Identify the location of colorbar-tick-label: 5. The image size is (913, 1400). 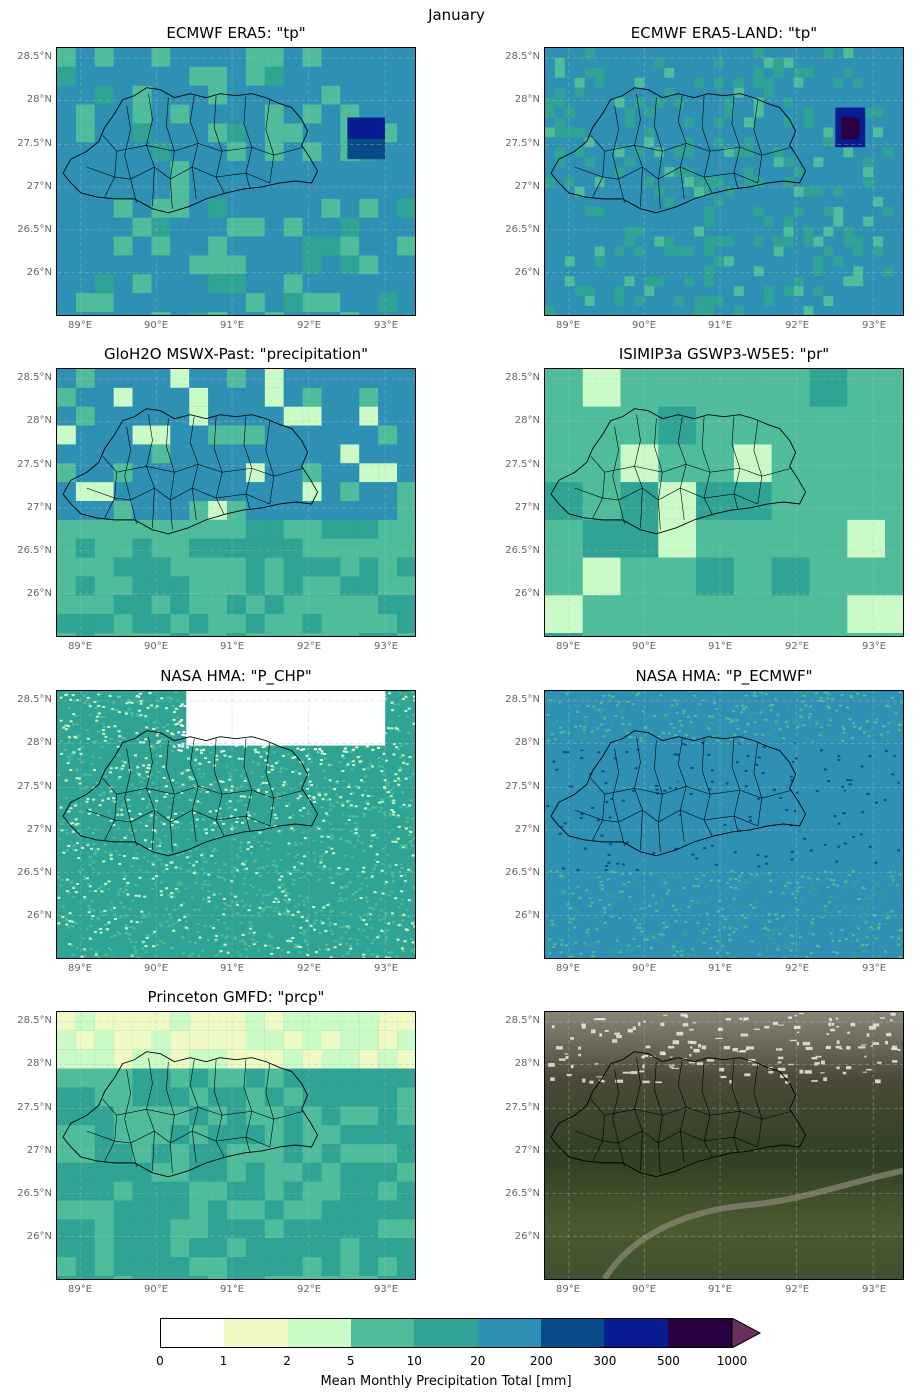
(350, 1361).